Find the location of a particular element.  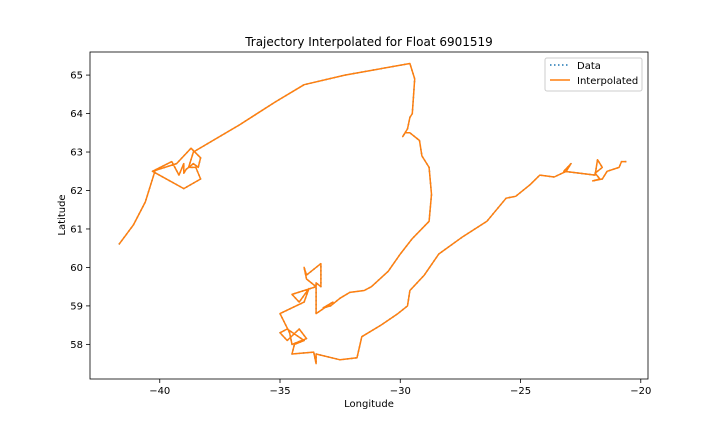

x-tick-label: −25 is located at coordinates (520, 391).